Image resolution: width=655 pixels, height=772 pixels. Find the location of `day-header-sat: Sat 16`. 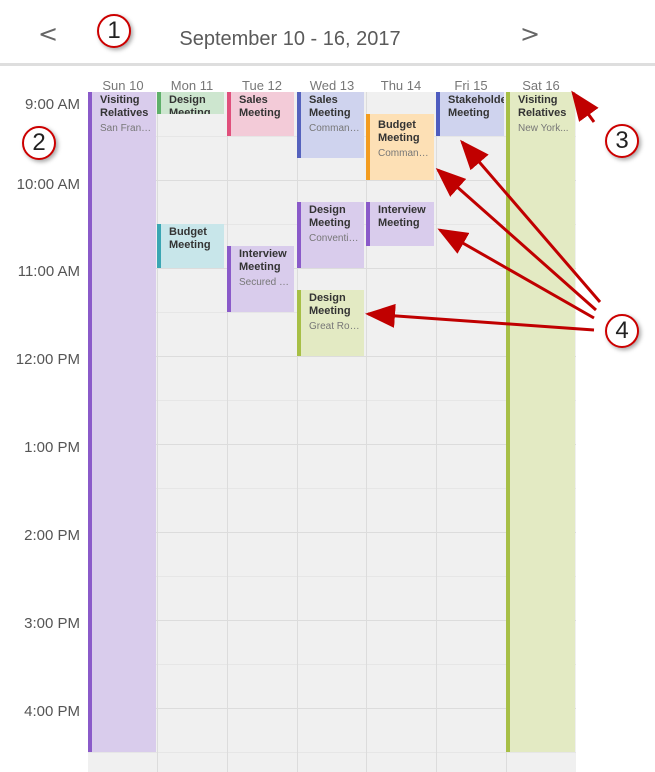

day-header-sat: Sat 16 is located at coordinates (541, 85).